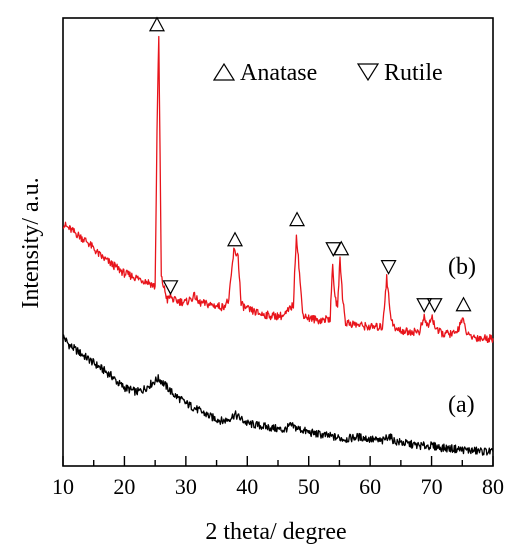 The image size is (513, 550). What do you see at coordinates (309, 486) in the screenshot?
I see `x-tick-label: 50` at bounding box center [309, 486].